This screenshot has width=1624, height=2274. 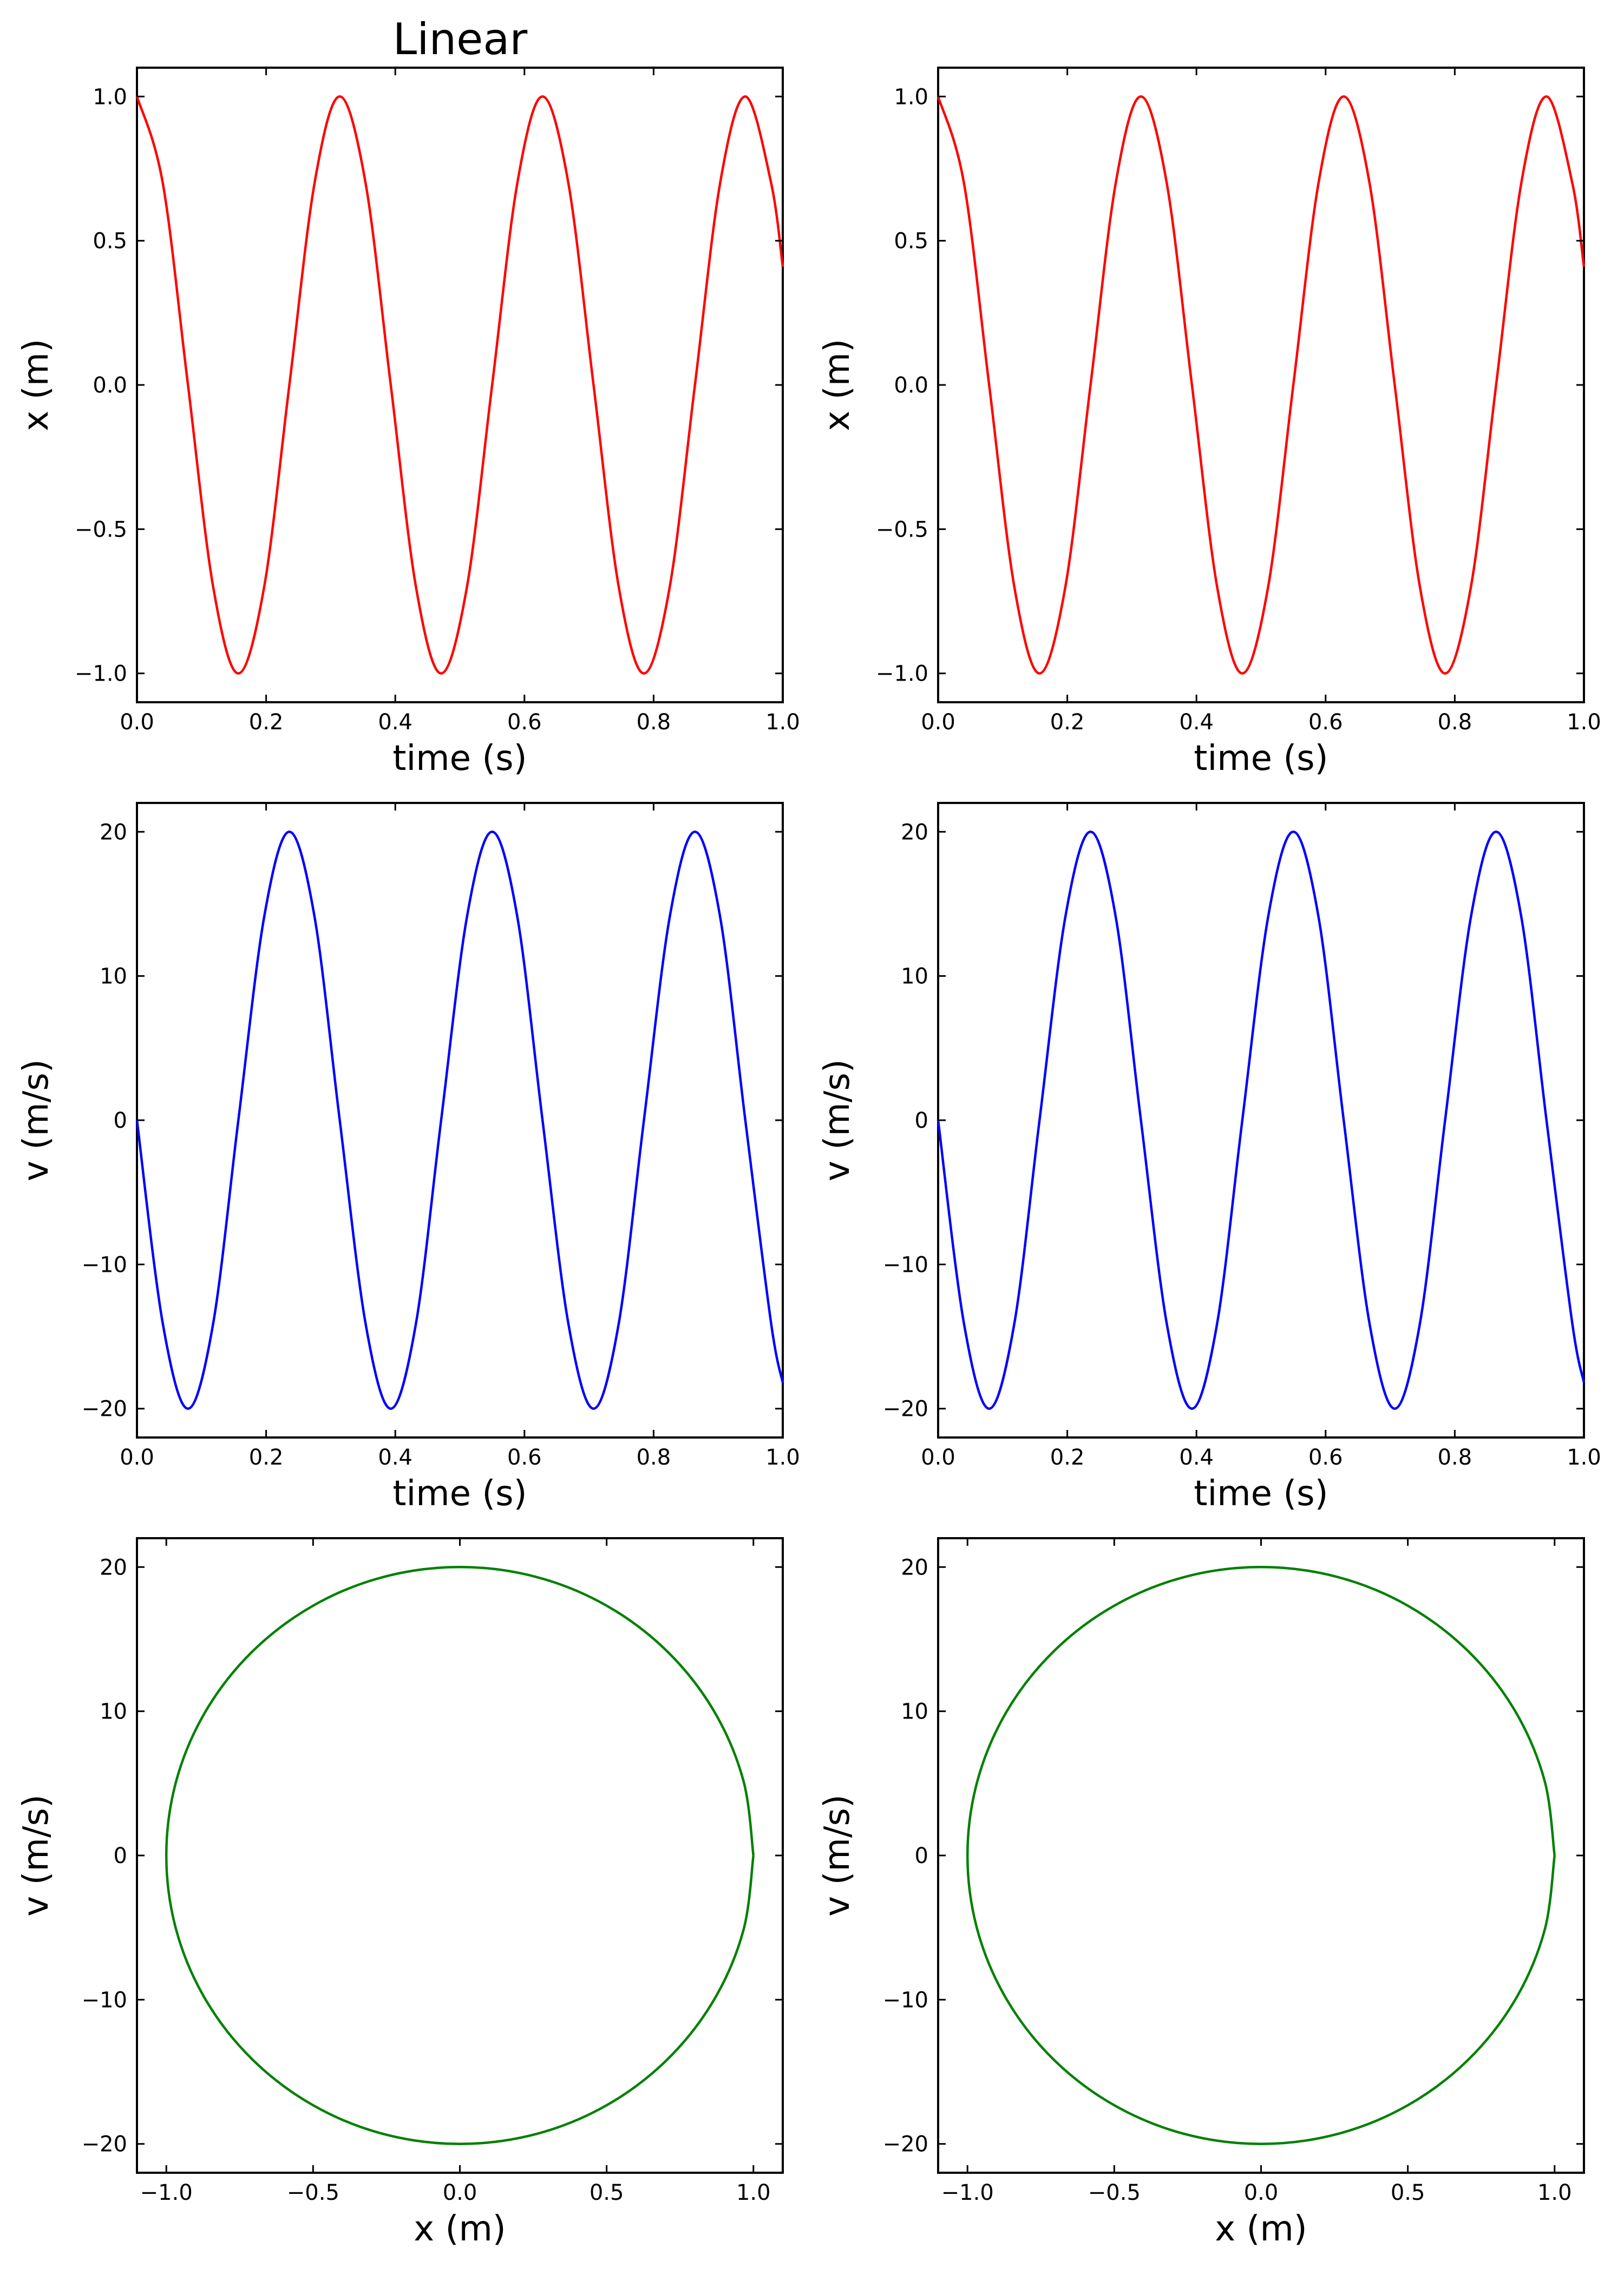 I want to click on figure-title: Linear, so click(x=461, y=39).